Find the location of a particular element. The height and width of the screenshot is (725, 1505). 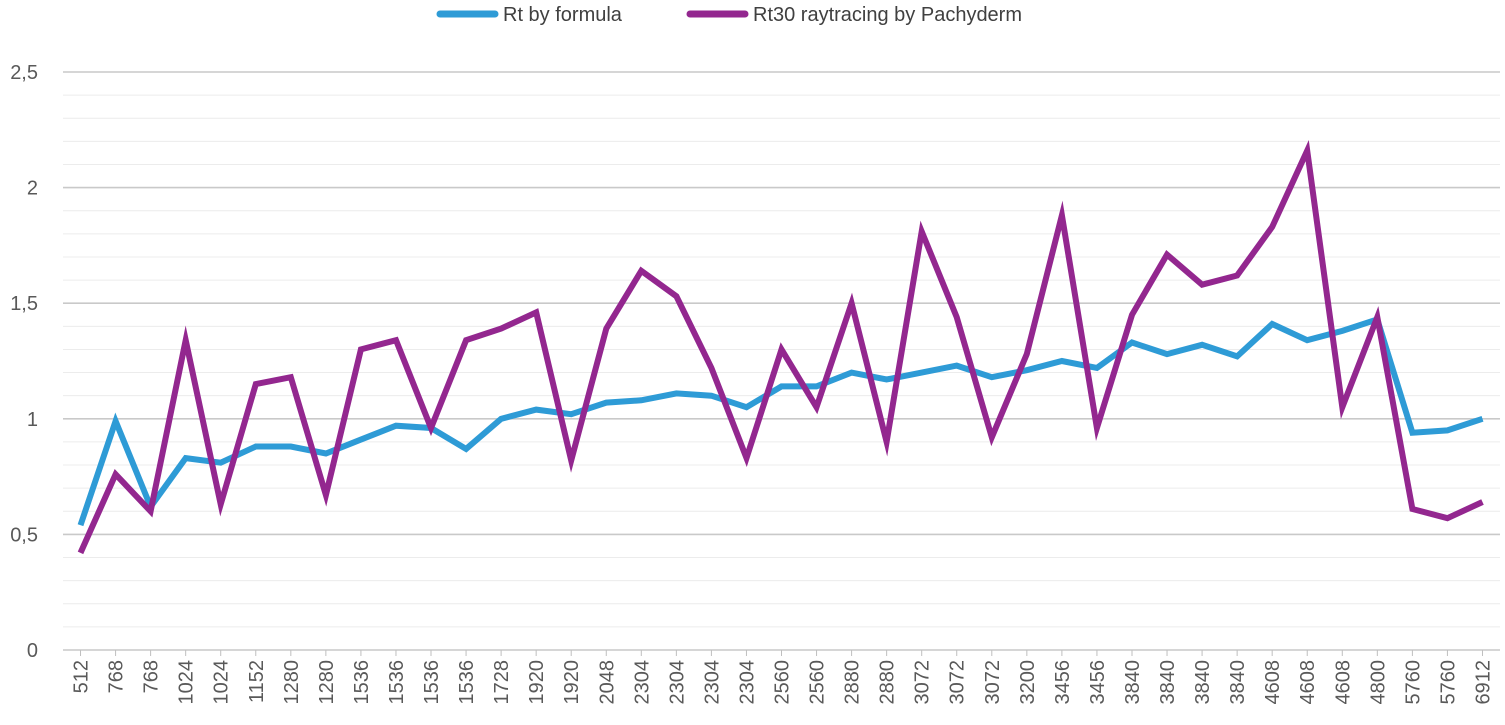

x-tick-label: 4800 is located at coordinates (1378, 682).